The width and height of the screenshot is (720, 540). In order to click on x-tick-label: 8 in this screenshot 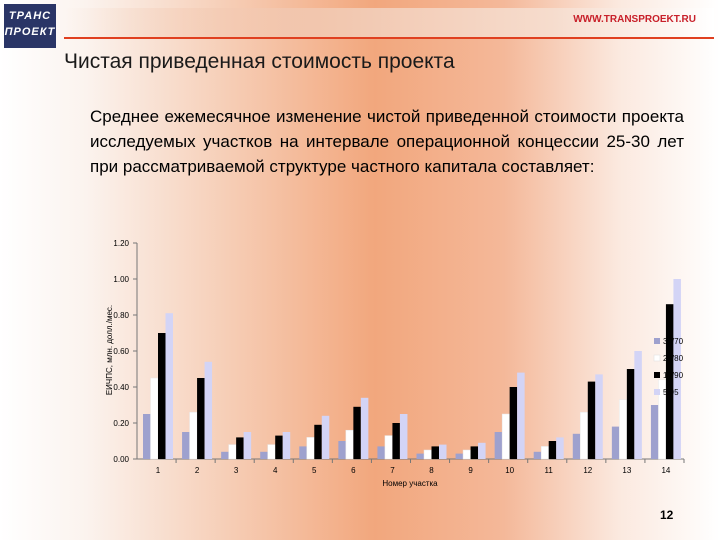, I will do `click(431, 470)`.